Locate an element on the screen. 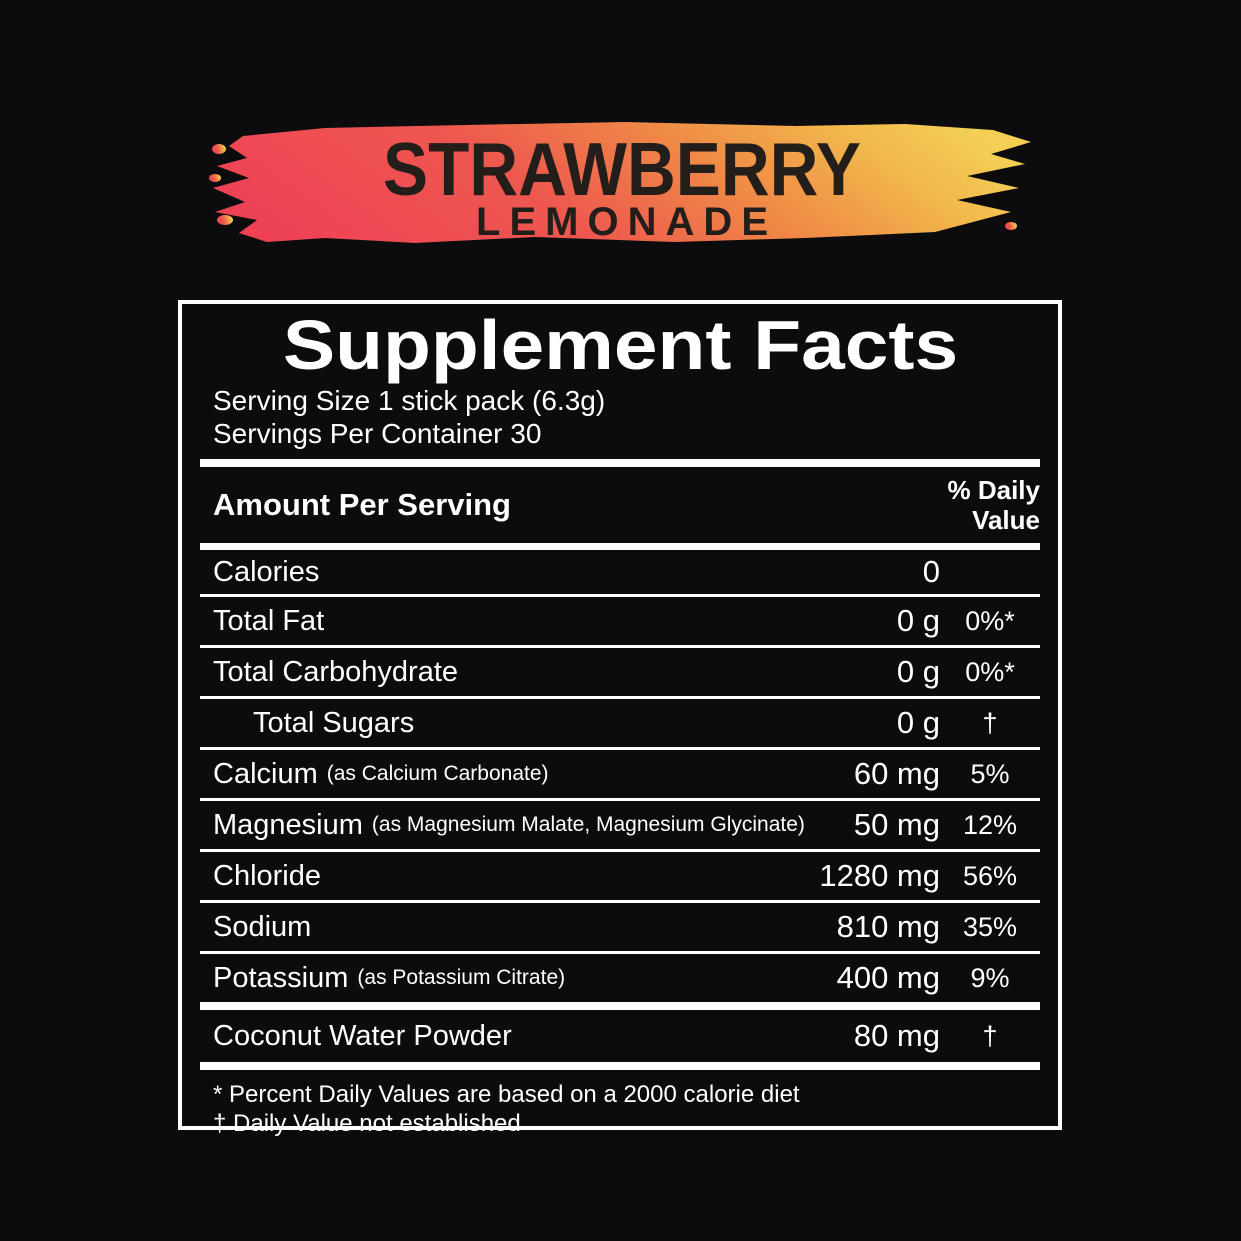 The height and width of the screenshot is (1241, 1241). brush-stroke-graphic: STRAWBERRY LEMONADE is located at coordinates (620, 183).